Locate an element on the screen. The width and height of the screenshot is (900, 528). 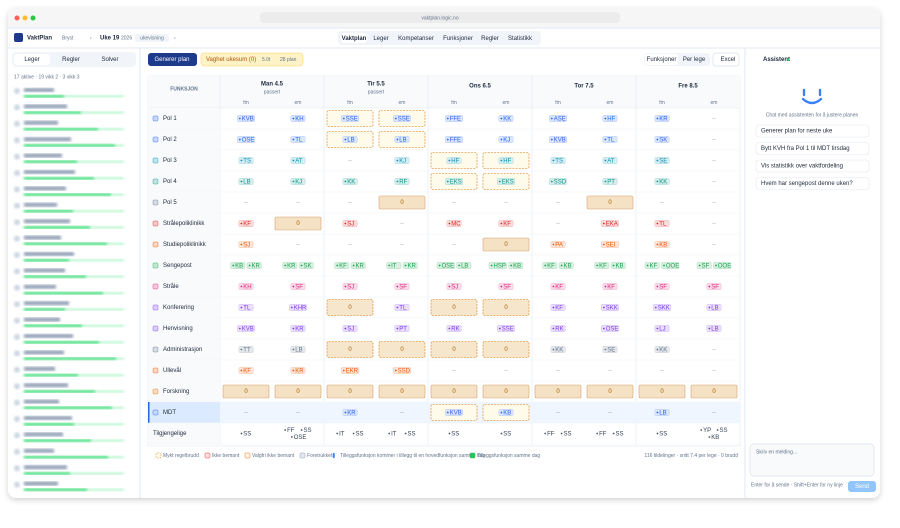
maximize is located at coordinates (33, 18).